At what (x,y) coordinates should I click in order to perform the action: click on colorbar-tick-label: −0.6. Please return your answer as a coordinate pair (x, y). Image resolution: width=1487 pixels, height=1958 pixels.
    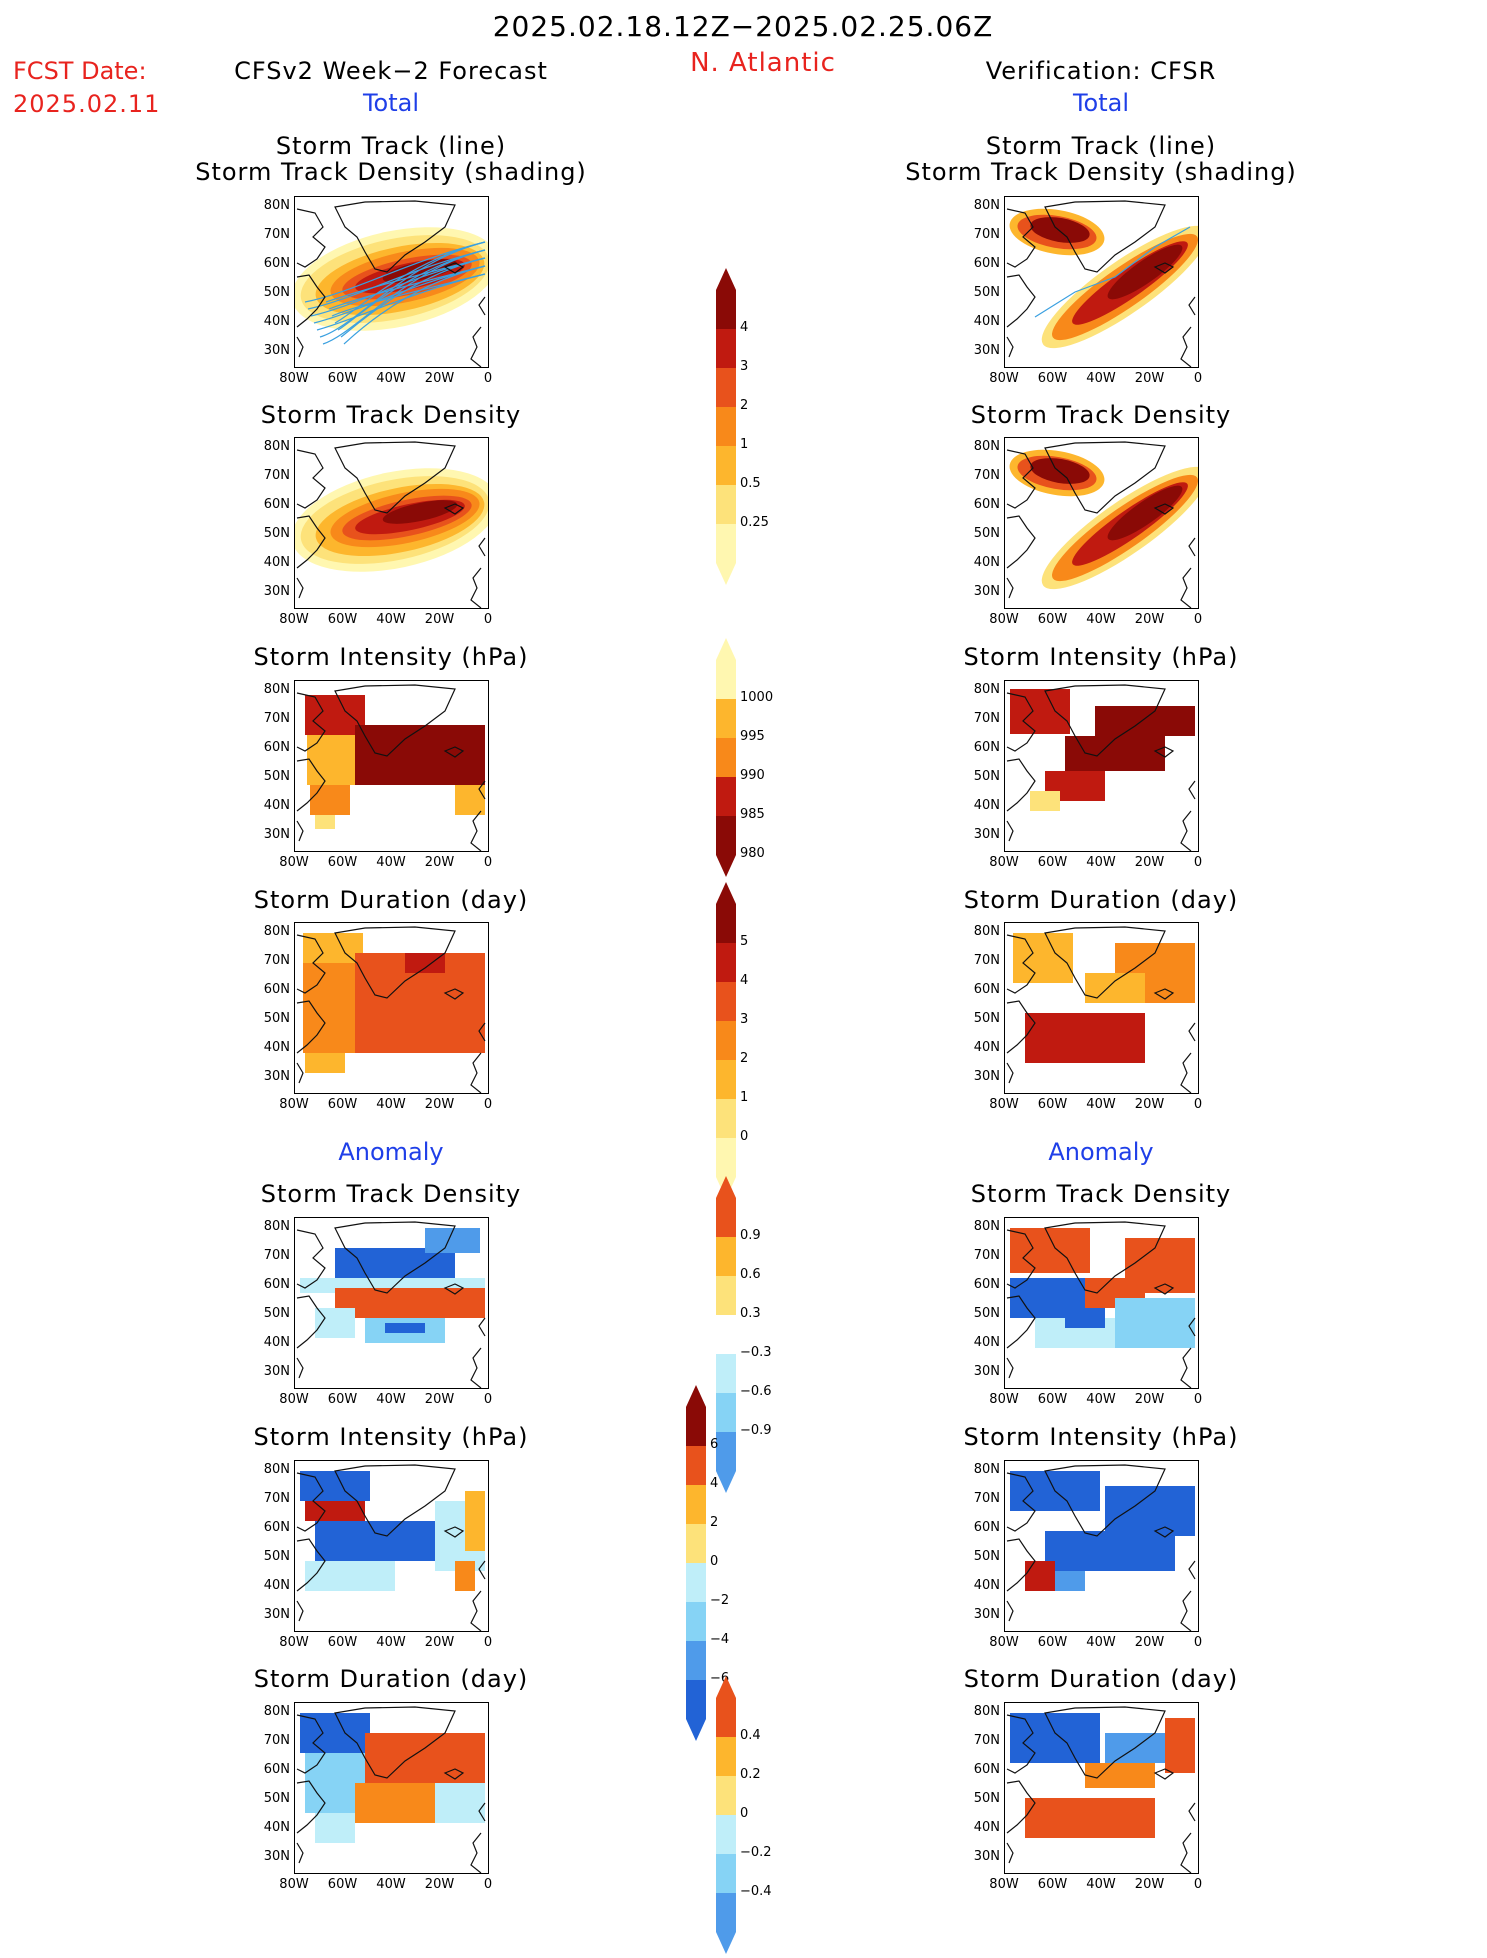
    Looking at the image, I should click on (756, 1391).